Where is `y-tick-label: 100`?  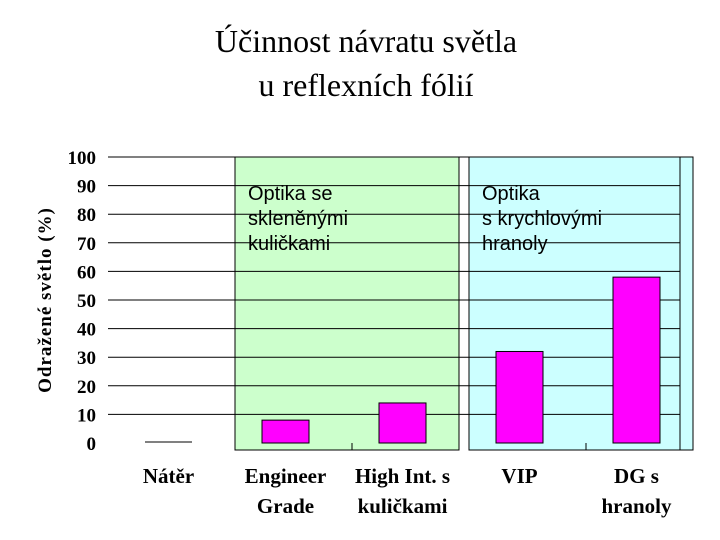 y-tick-label: 100 is located at coordinates (82, 158).